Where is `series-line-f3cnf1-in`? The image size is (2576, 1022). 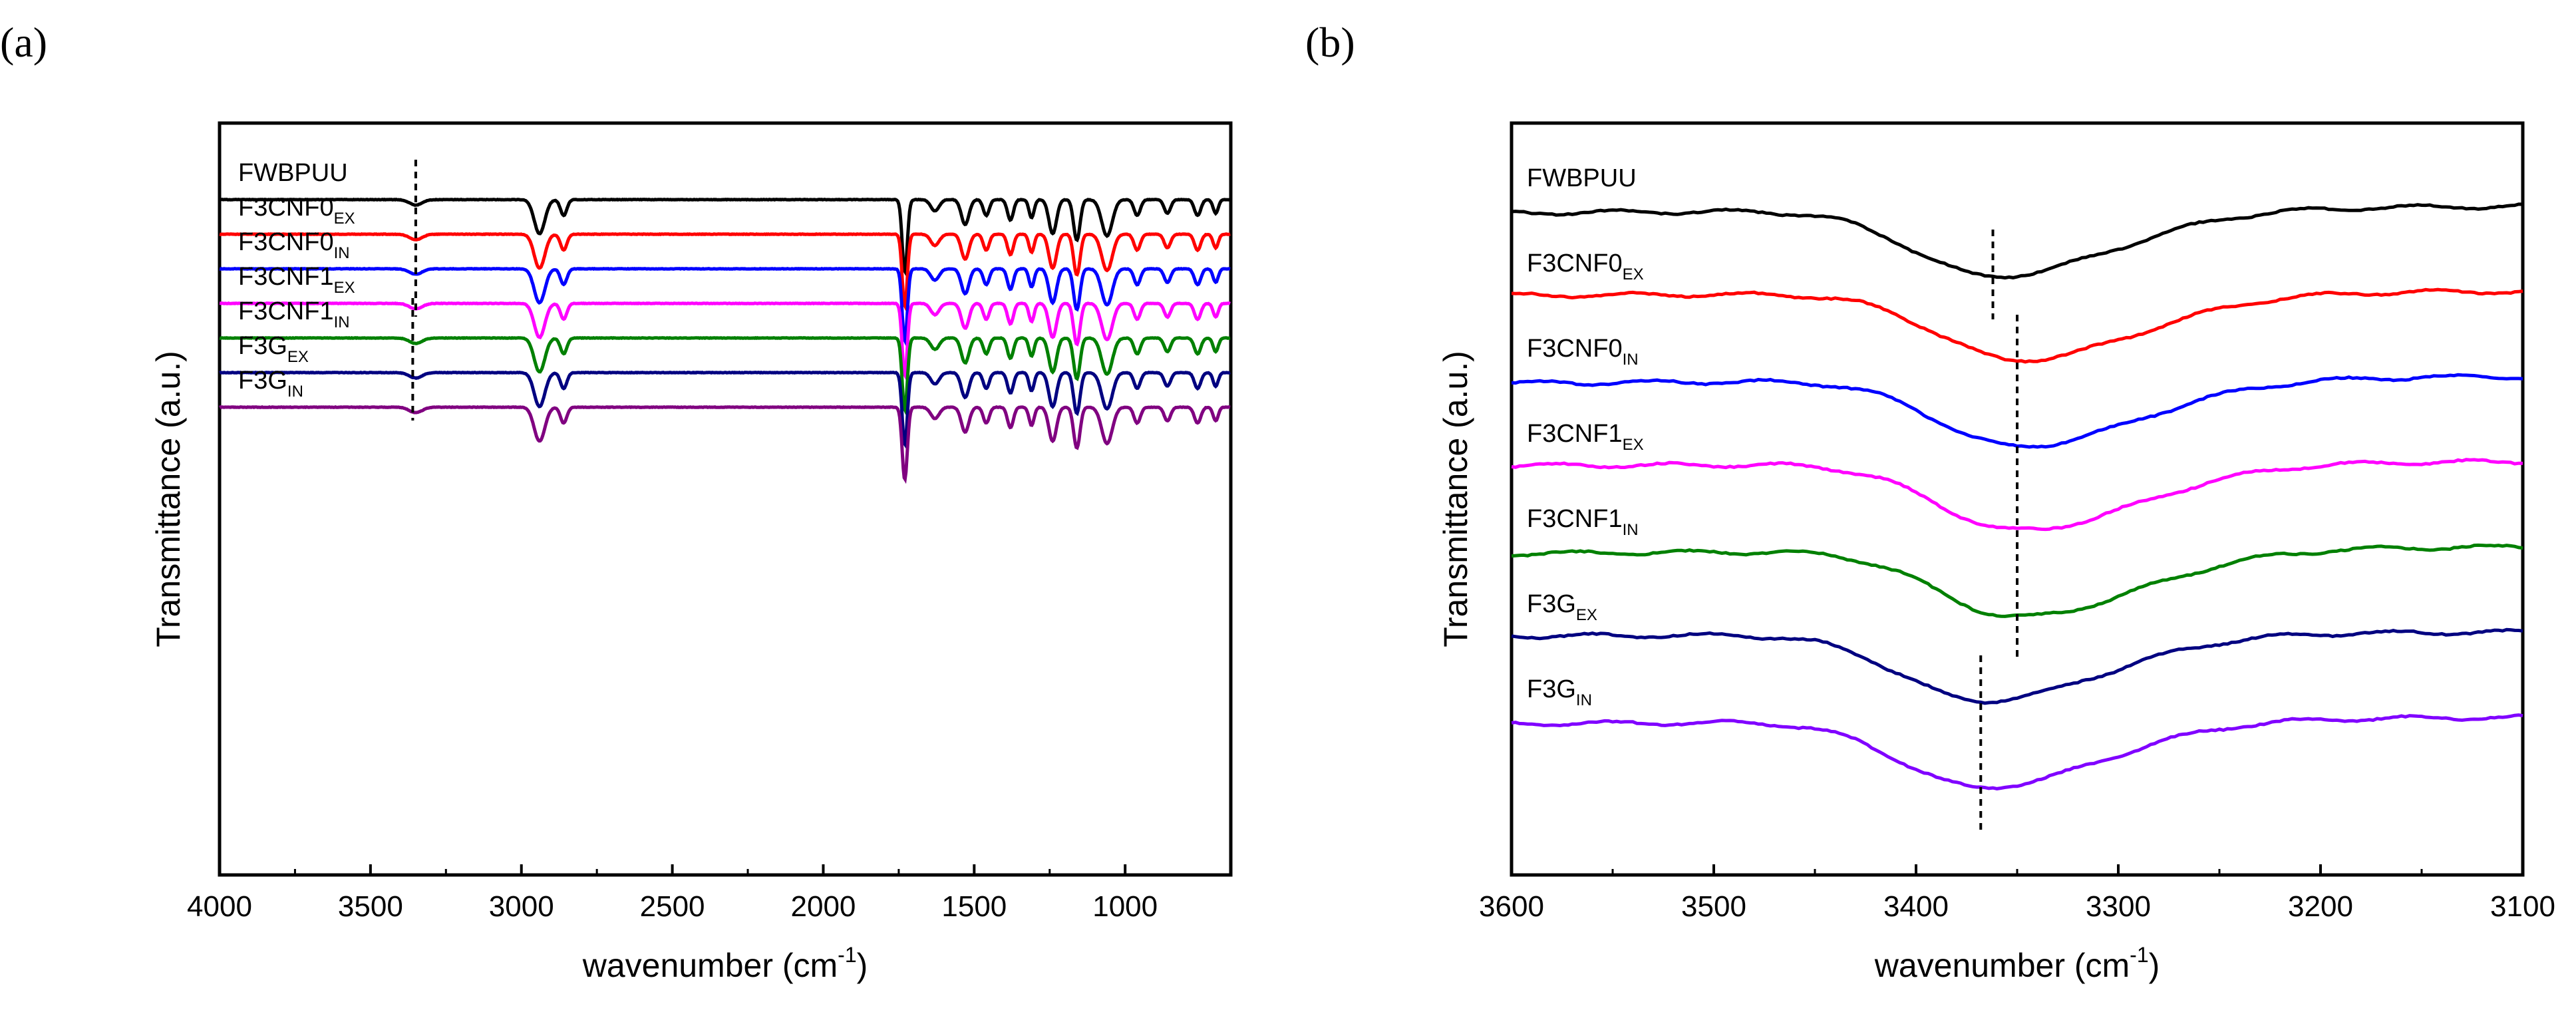
series-line-f3cnf1-in is located at coordinates (725, 375).